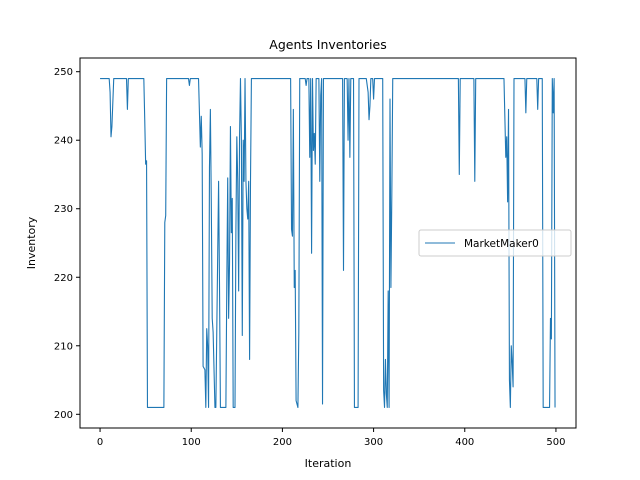 The height and width of the screenshot is (480, 640). I want to click on y-axis-label: Inventory, so click(31, 242).